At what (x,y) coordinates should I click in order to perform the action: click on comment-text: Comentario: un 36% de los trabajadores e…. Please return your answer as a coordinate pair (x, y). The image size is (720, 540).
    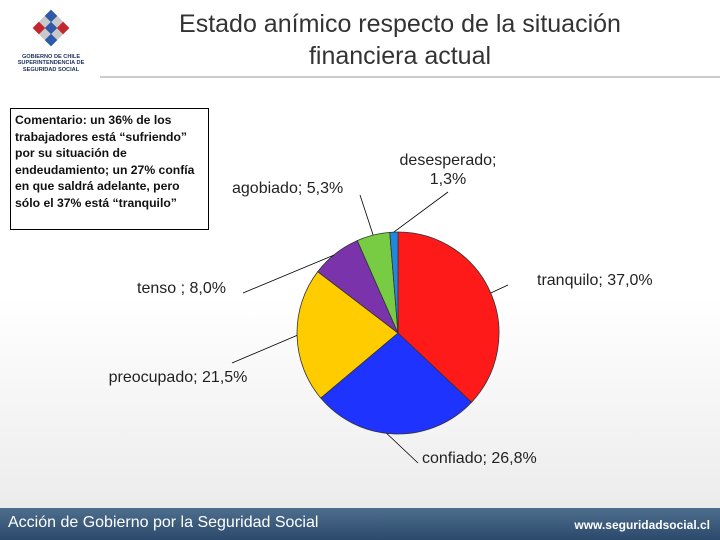
    Looking at the image, I should click on (105, 161).